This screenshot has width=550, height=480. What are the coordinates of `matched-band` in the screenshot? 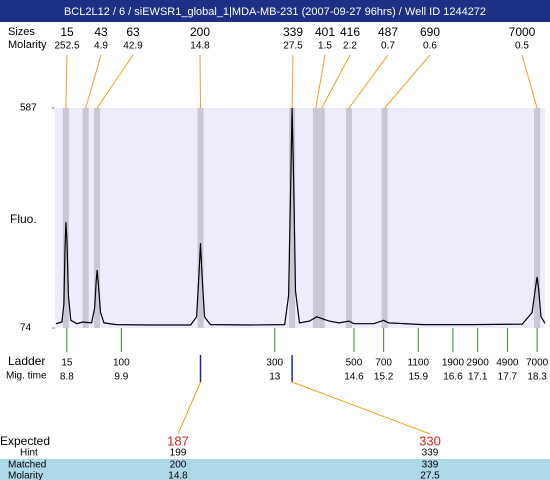 It's located at (275, 469).